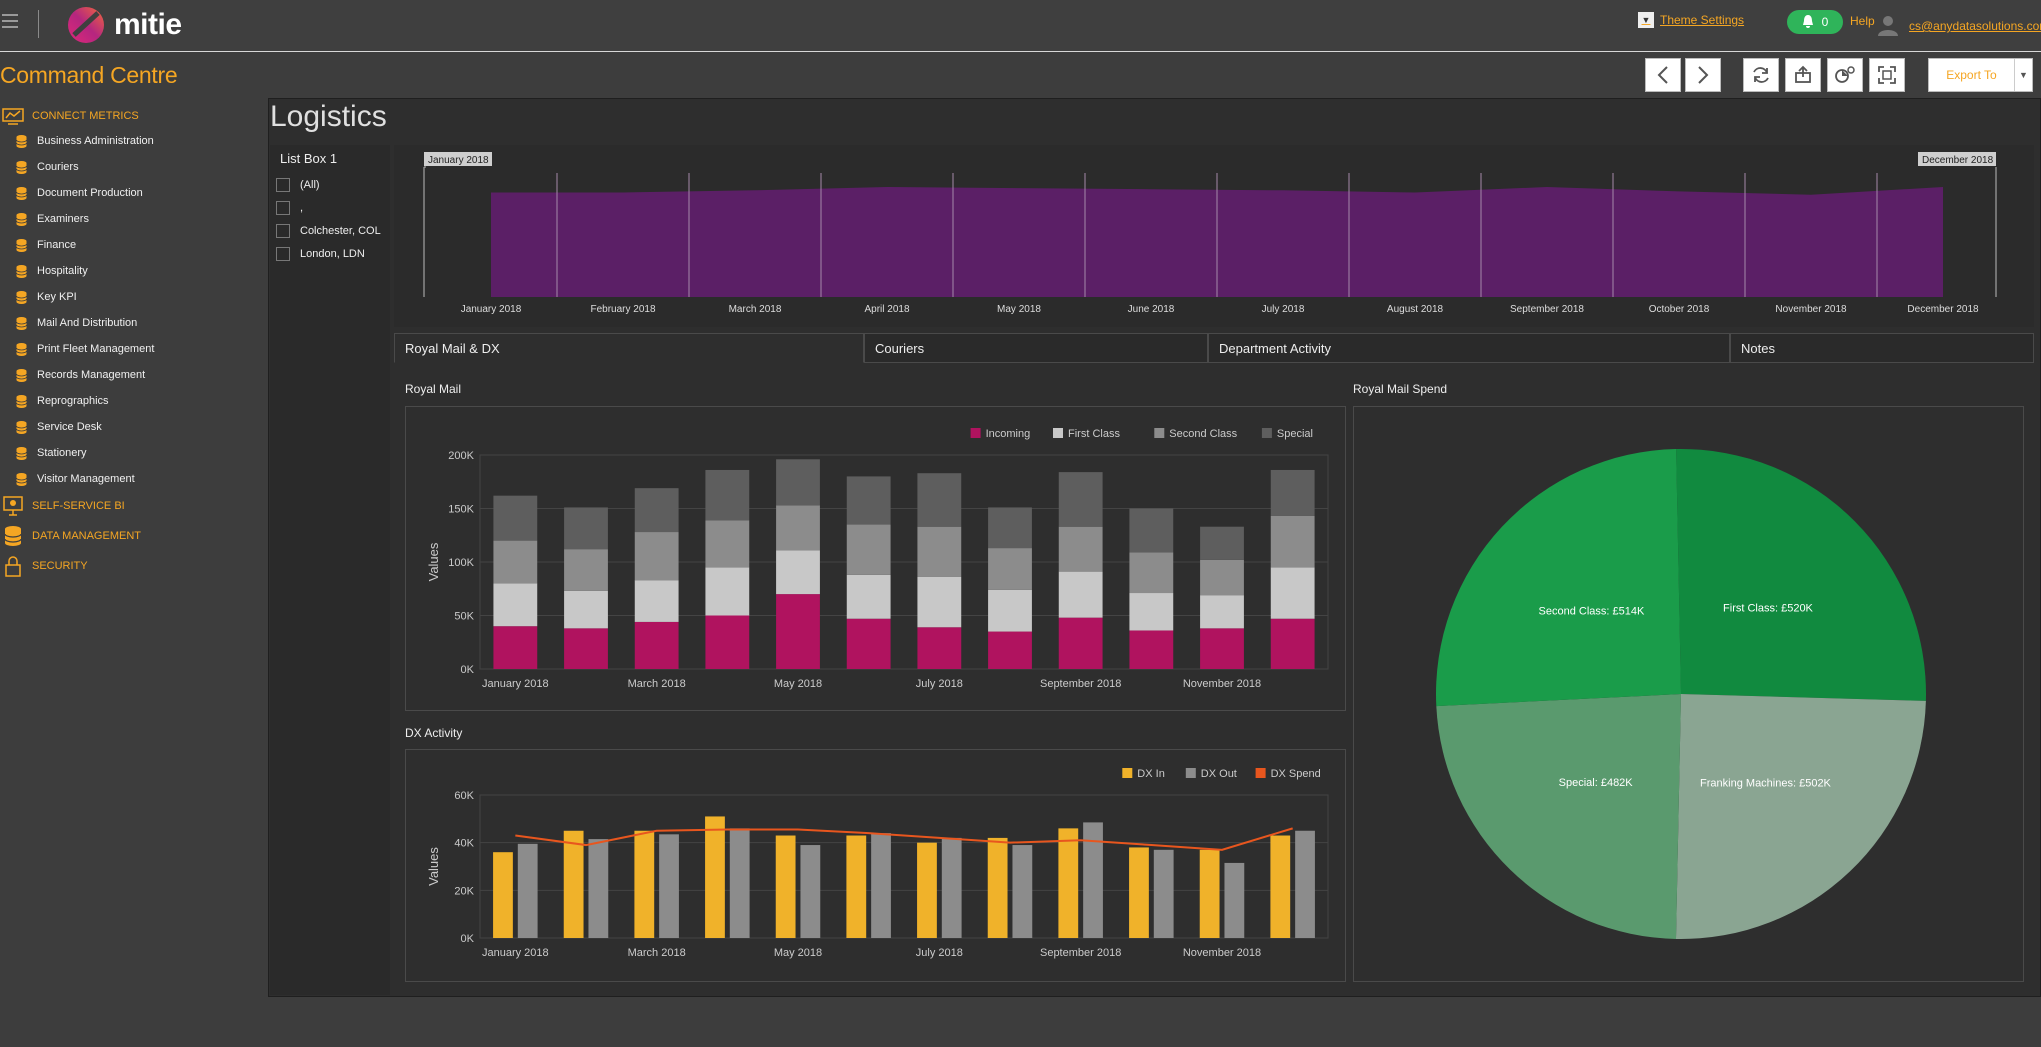 This screenshot has height=1047, width=2041. Describe the element at coordinates (629, 348) in the screenshot. I see `tab-royal-mail-dx: Royal Mail & DX` at that location.